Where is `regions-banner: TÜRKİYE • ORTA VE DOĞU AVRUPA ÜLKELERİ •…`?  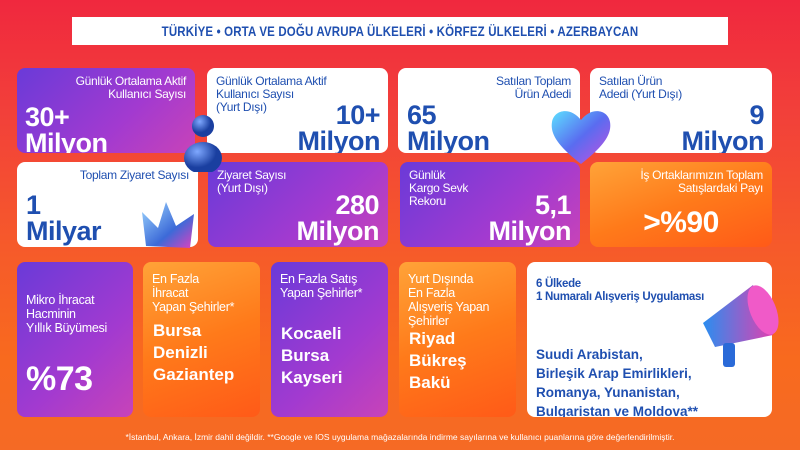 regions-banner: TÜRKİYE • ORTA VE DOĞU AVRUPA ÜLKELERİ •… is located at coordinates (400, 31).